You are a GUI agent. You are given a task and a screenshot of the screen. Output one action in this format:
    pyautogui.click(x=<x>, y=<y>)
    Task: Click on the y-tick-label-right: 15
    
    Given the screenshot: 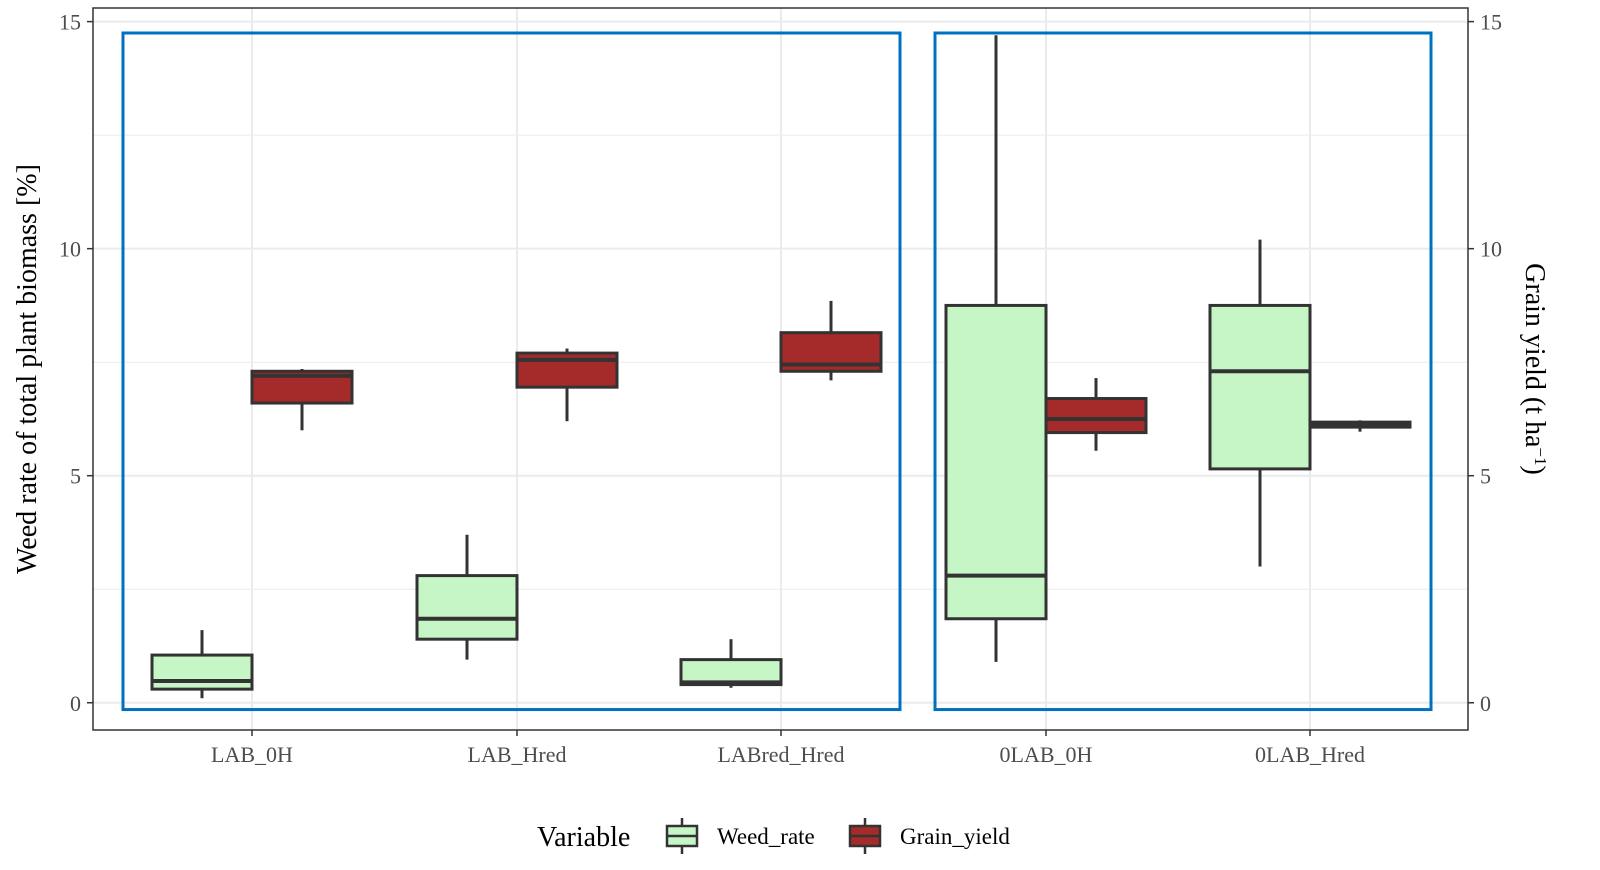 What is the action you would take?
    pyautogui.click(x=1491, y=22)
    